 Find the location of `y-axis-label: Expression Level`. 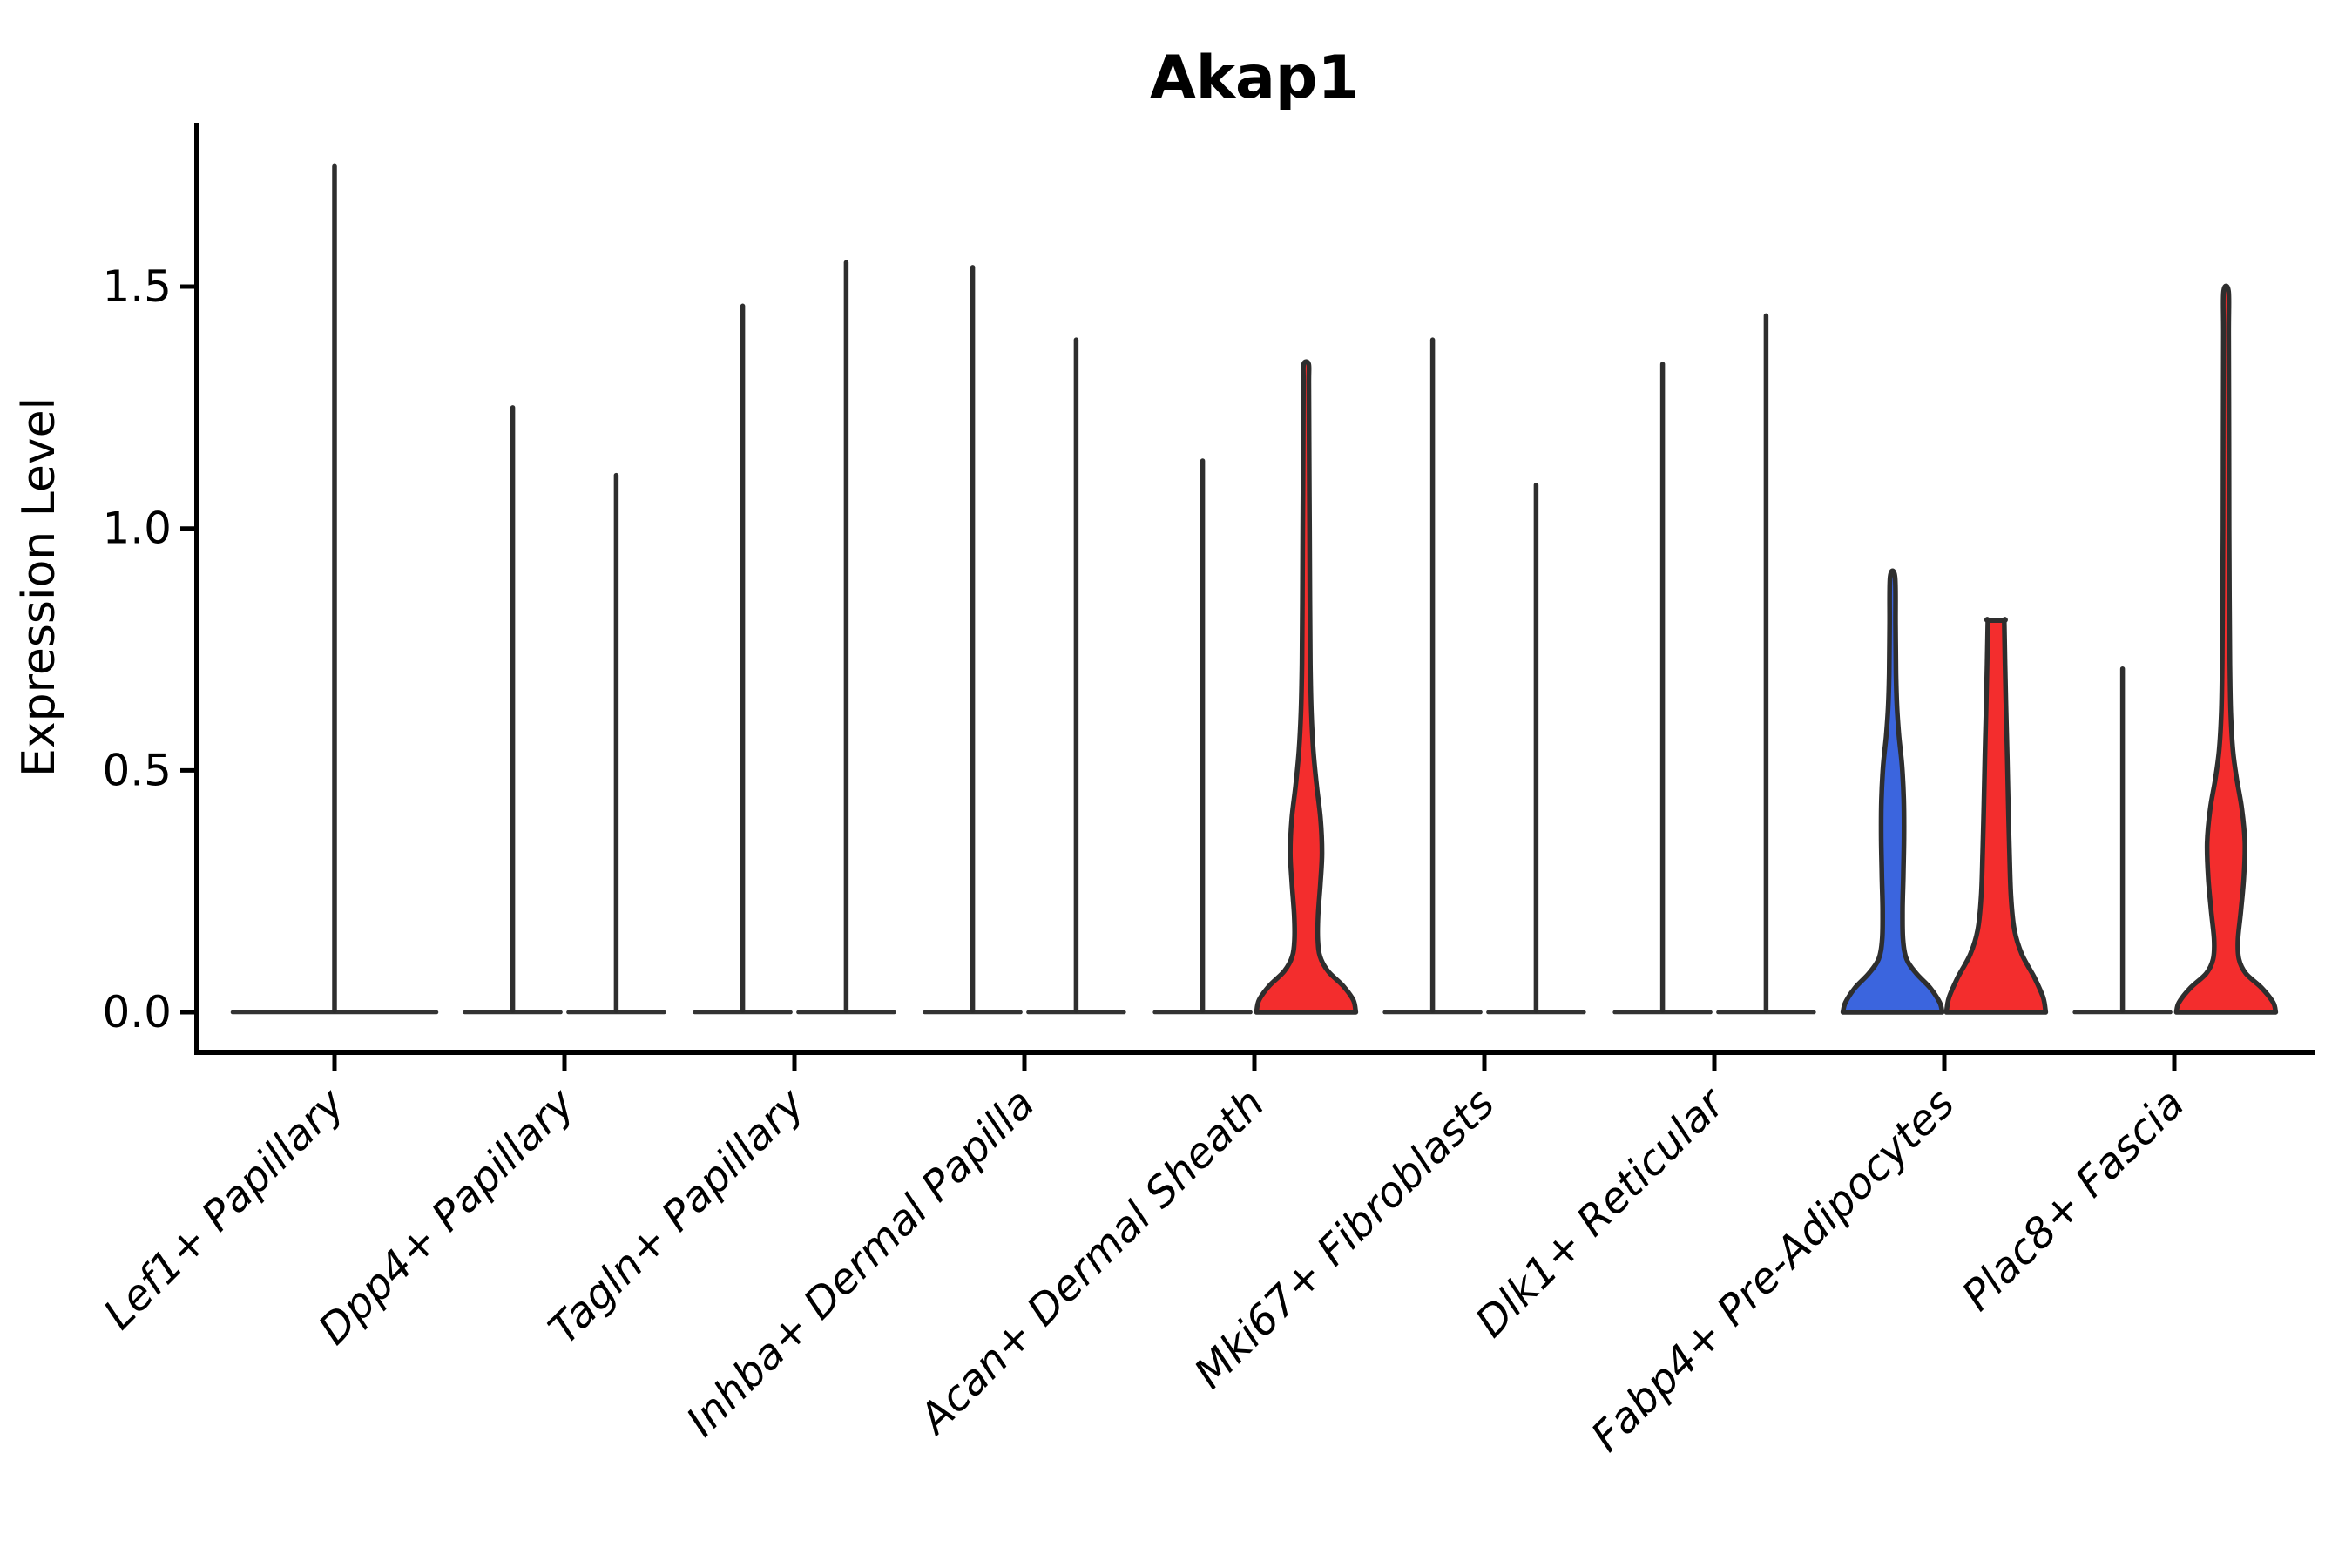

y-axis-label: Expression Level is located at coordinates (39, 587).